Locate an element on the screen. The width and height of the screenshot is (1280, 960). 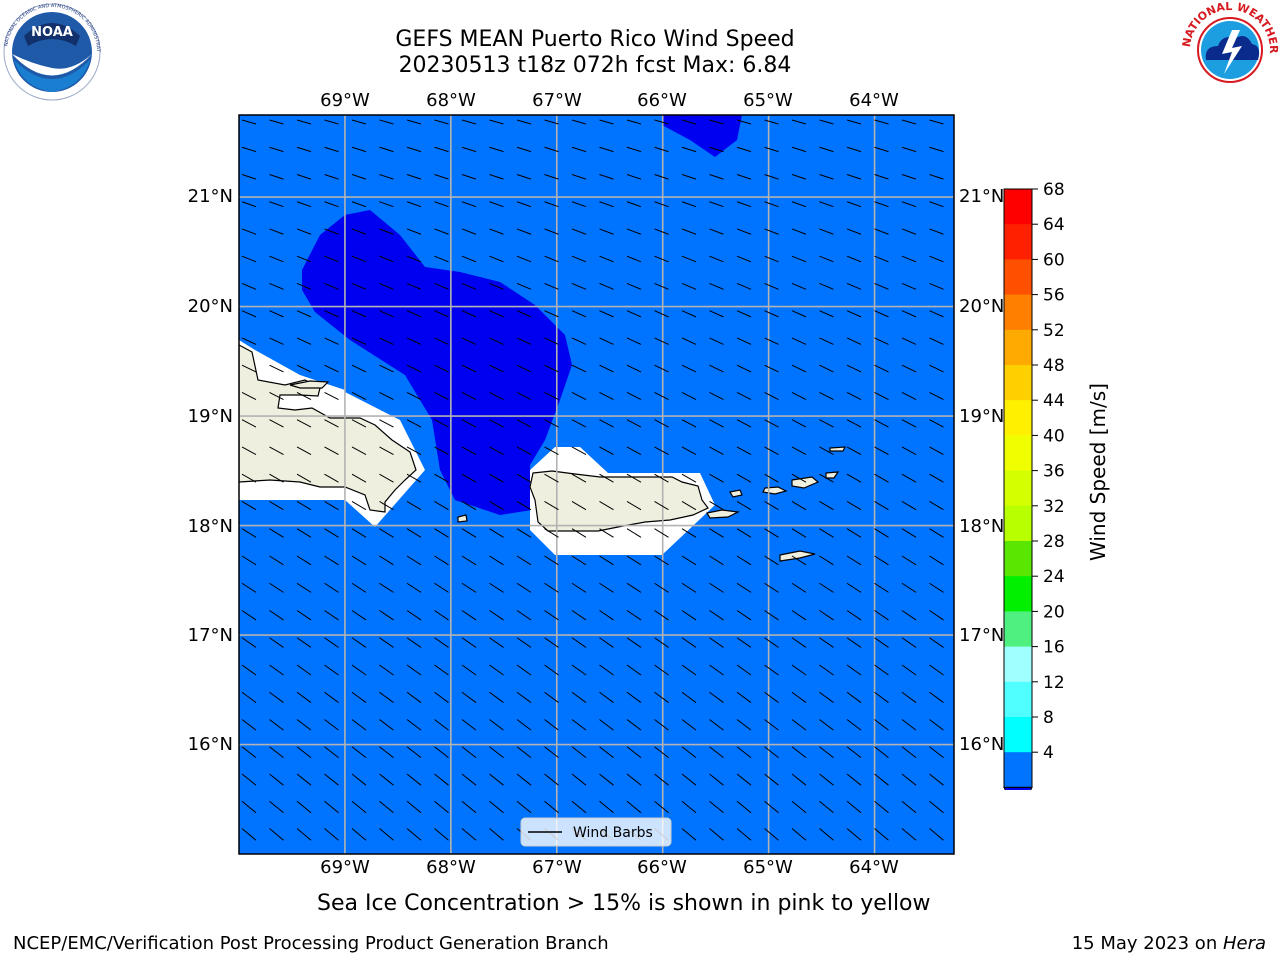
low-wind-region-central is located at coordinates (437, 362).